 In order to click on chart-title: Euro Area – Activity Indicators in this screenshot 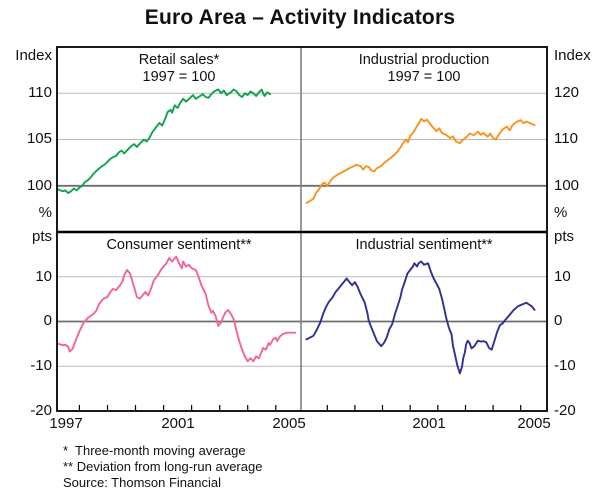, I will do `click(300, 17)`.